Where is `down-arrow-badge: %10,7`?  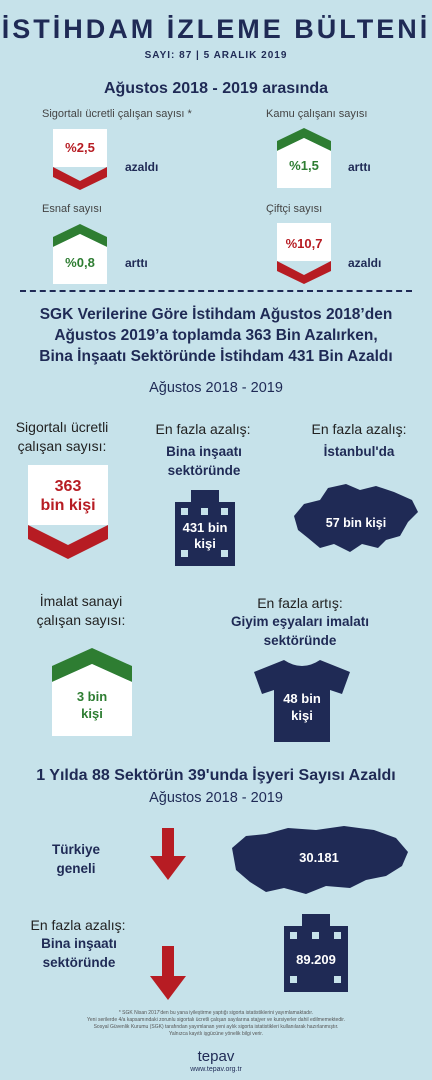 down-arrow-badge: %10,7 is located at coordinates (304, 253).